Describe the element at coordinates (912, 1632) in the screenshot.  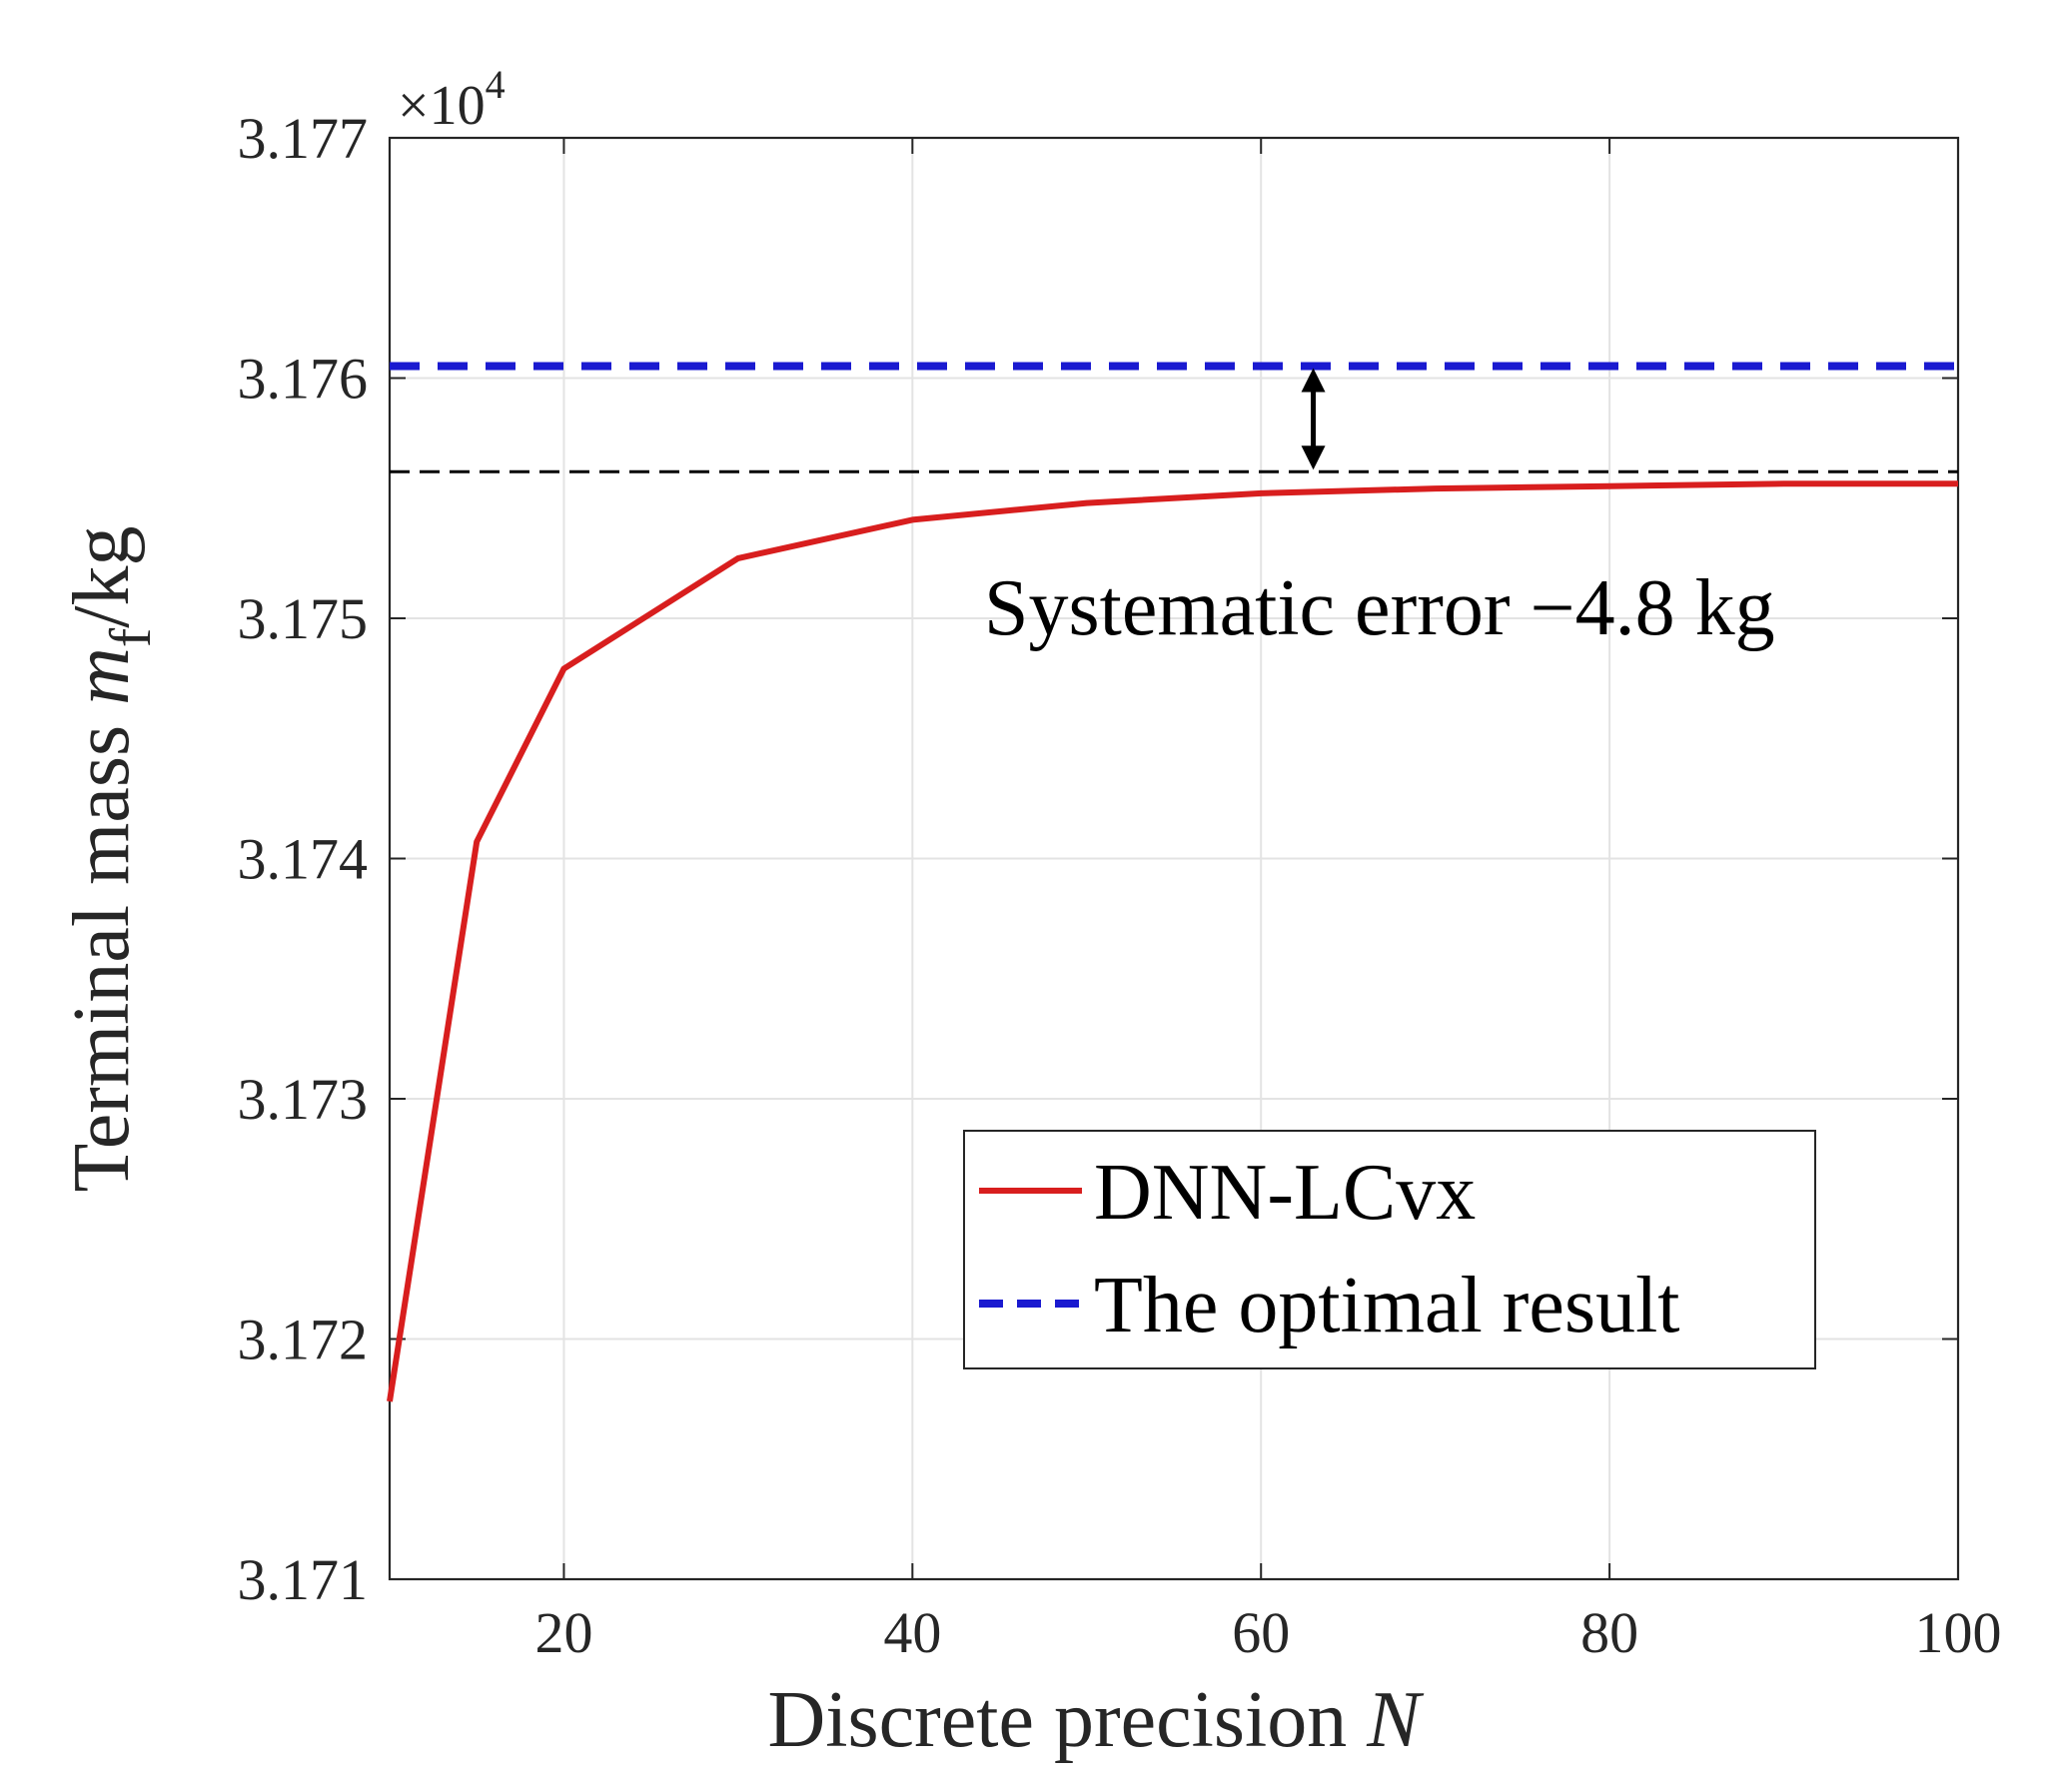
I see `x-tick-label: 40` at that location.